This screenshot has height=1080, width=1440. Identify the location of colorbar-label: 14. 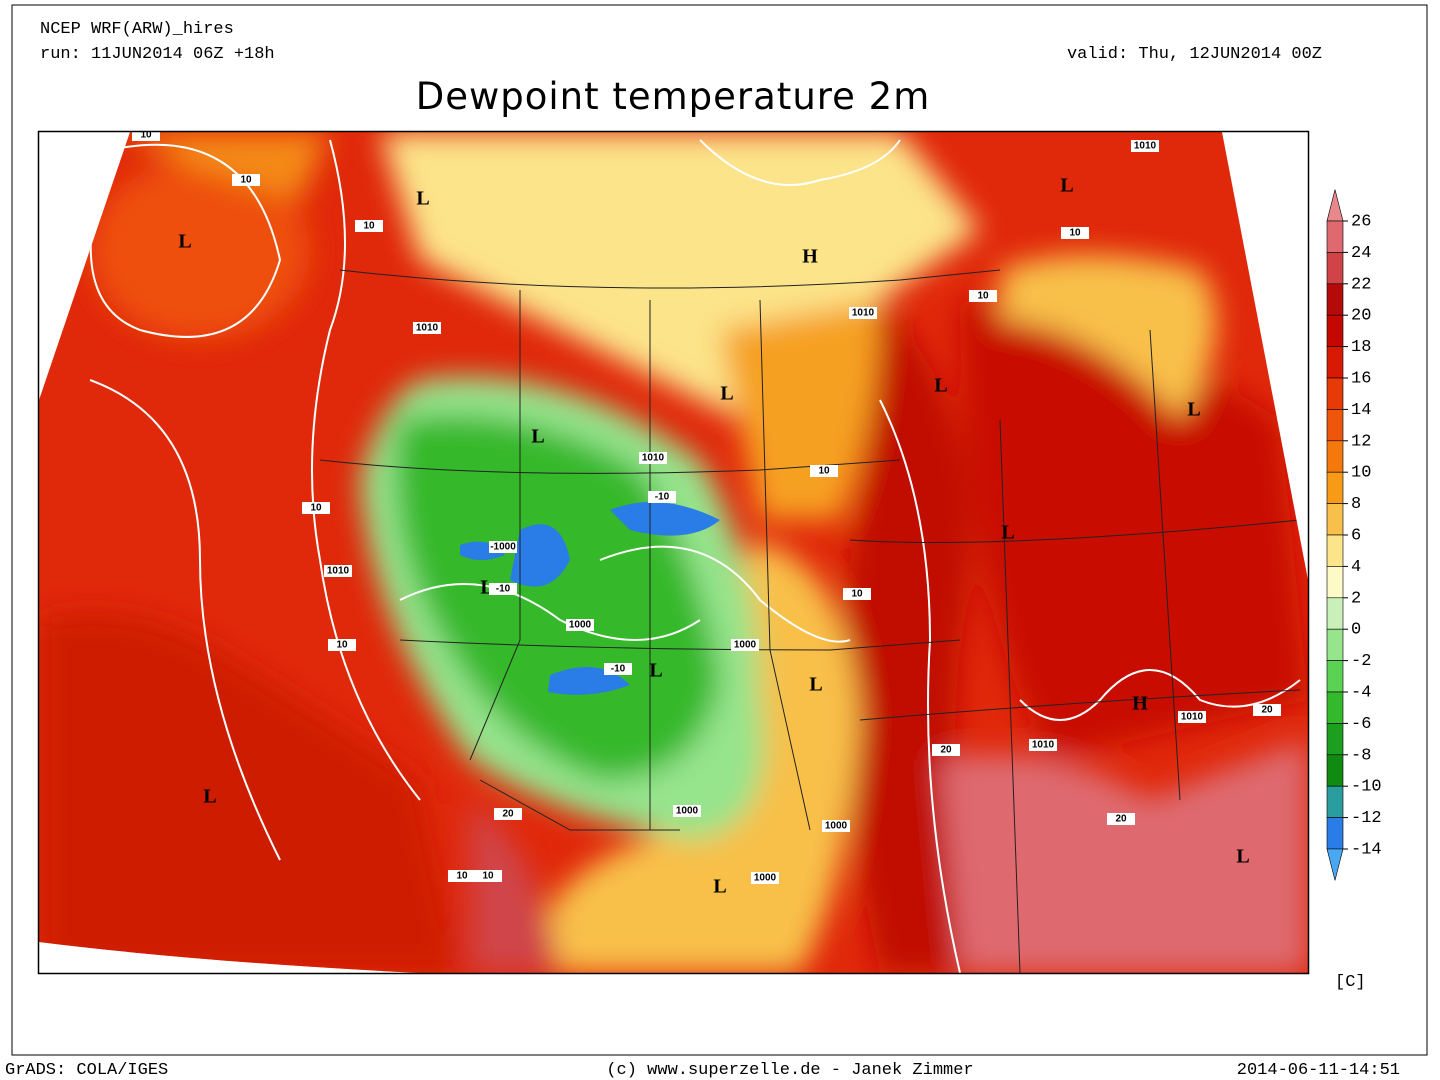
(1361, 410).